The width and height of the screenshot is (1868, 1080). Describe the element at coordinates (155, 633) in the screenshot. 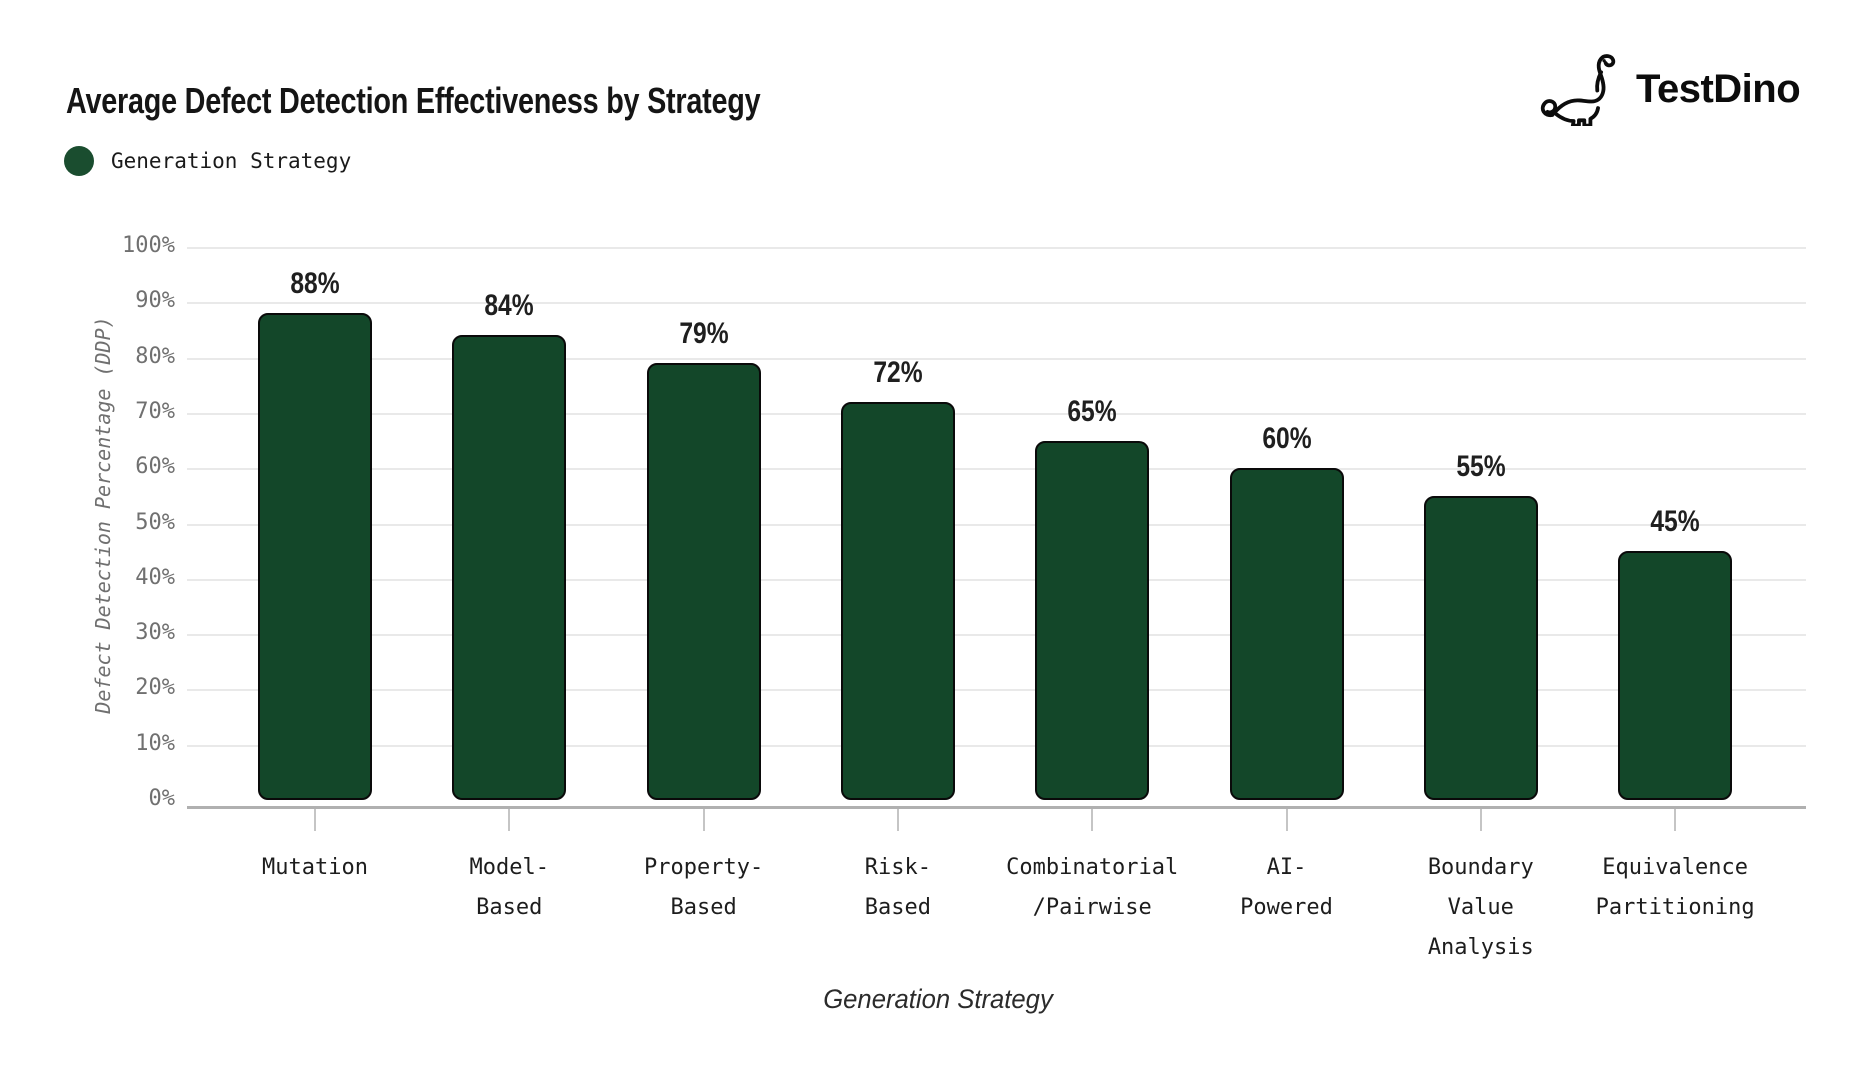

I see `y-tick-label: 30%` at that location.